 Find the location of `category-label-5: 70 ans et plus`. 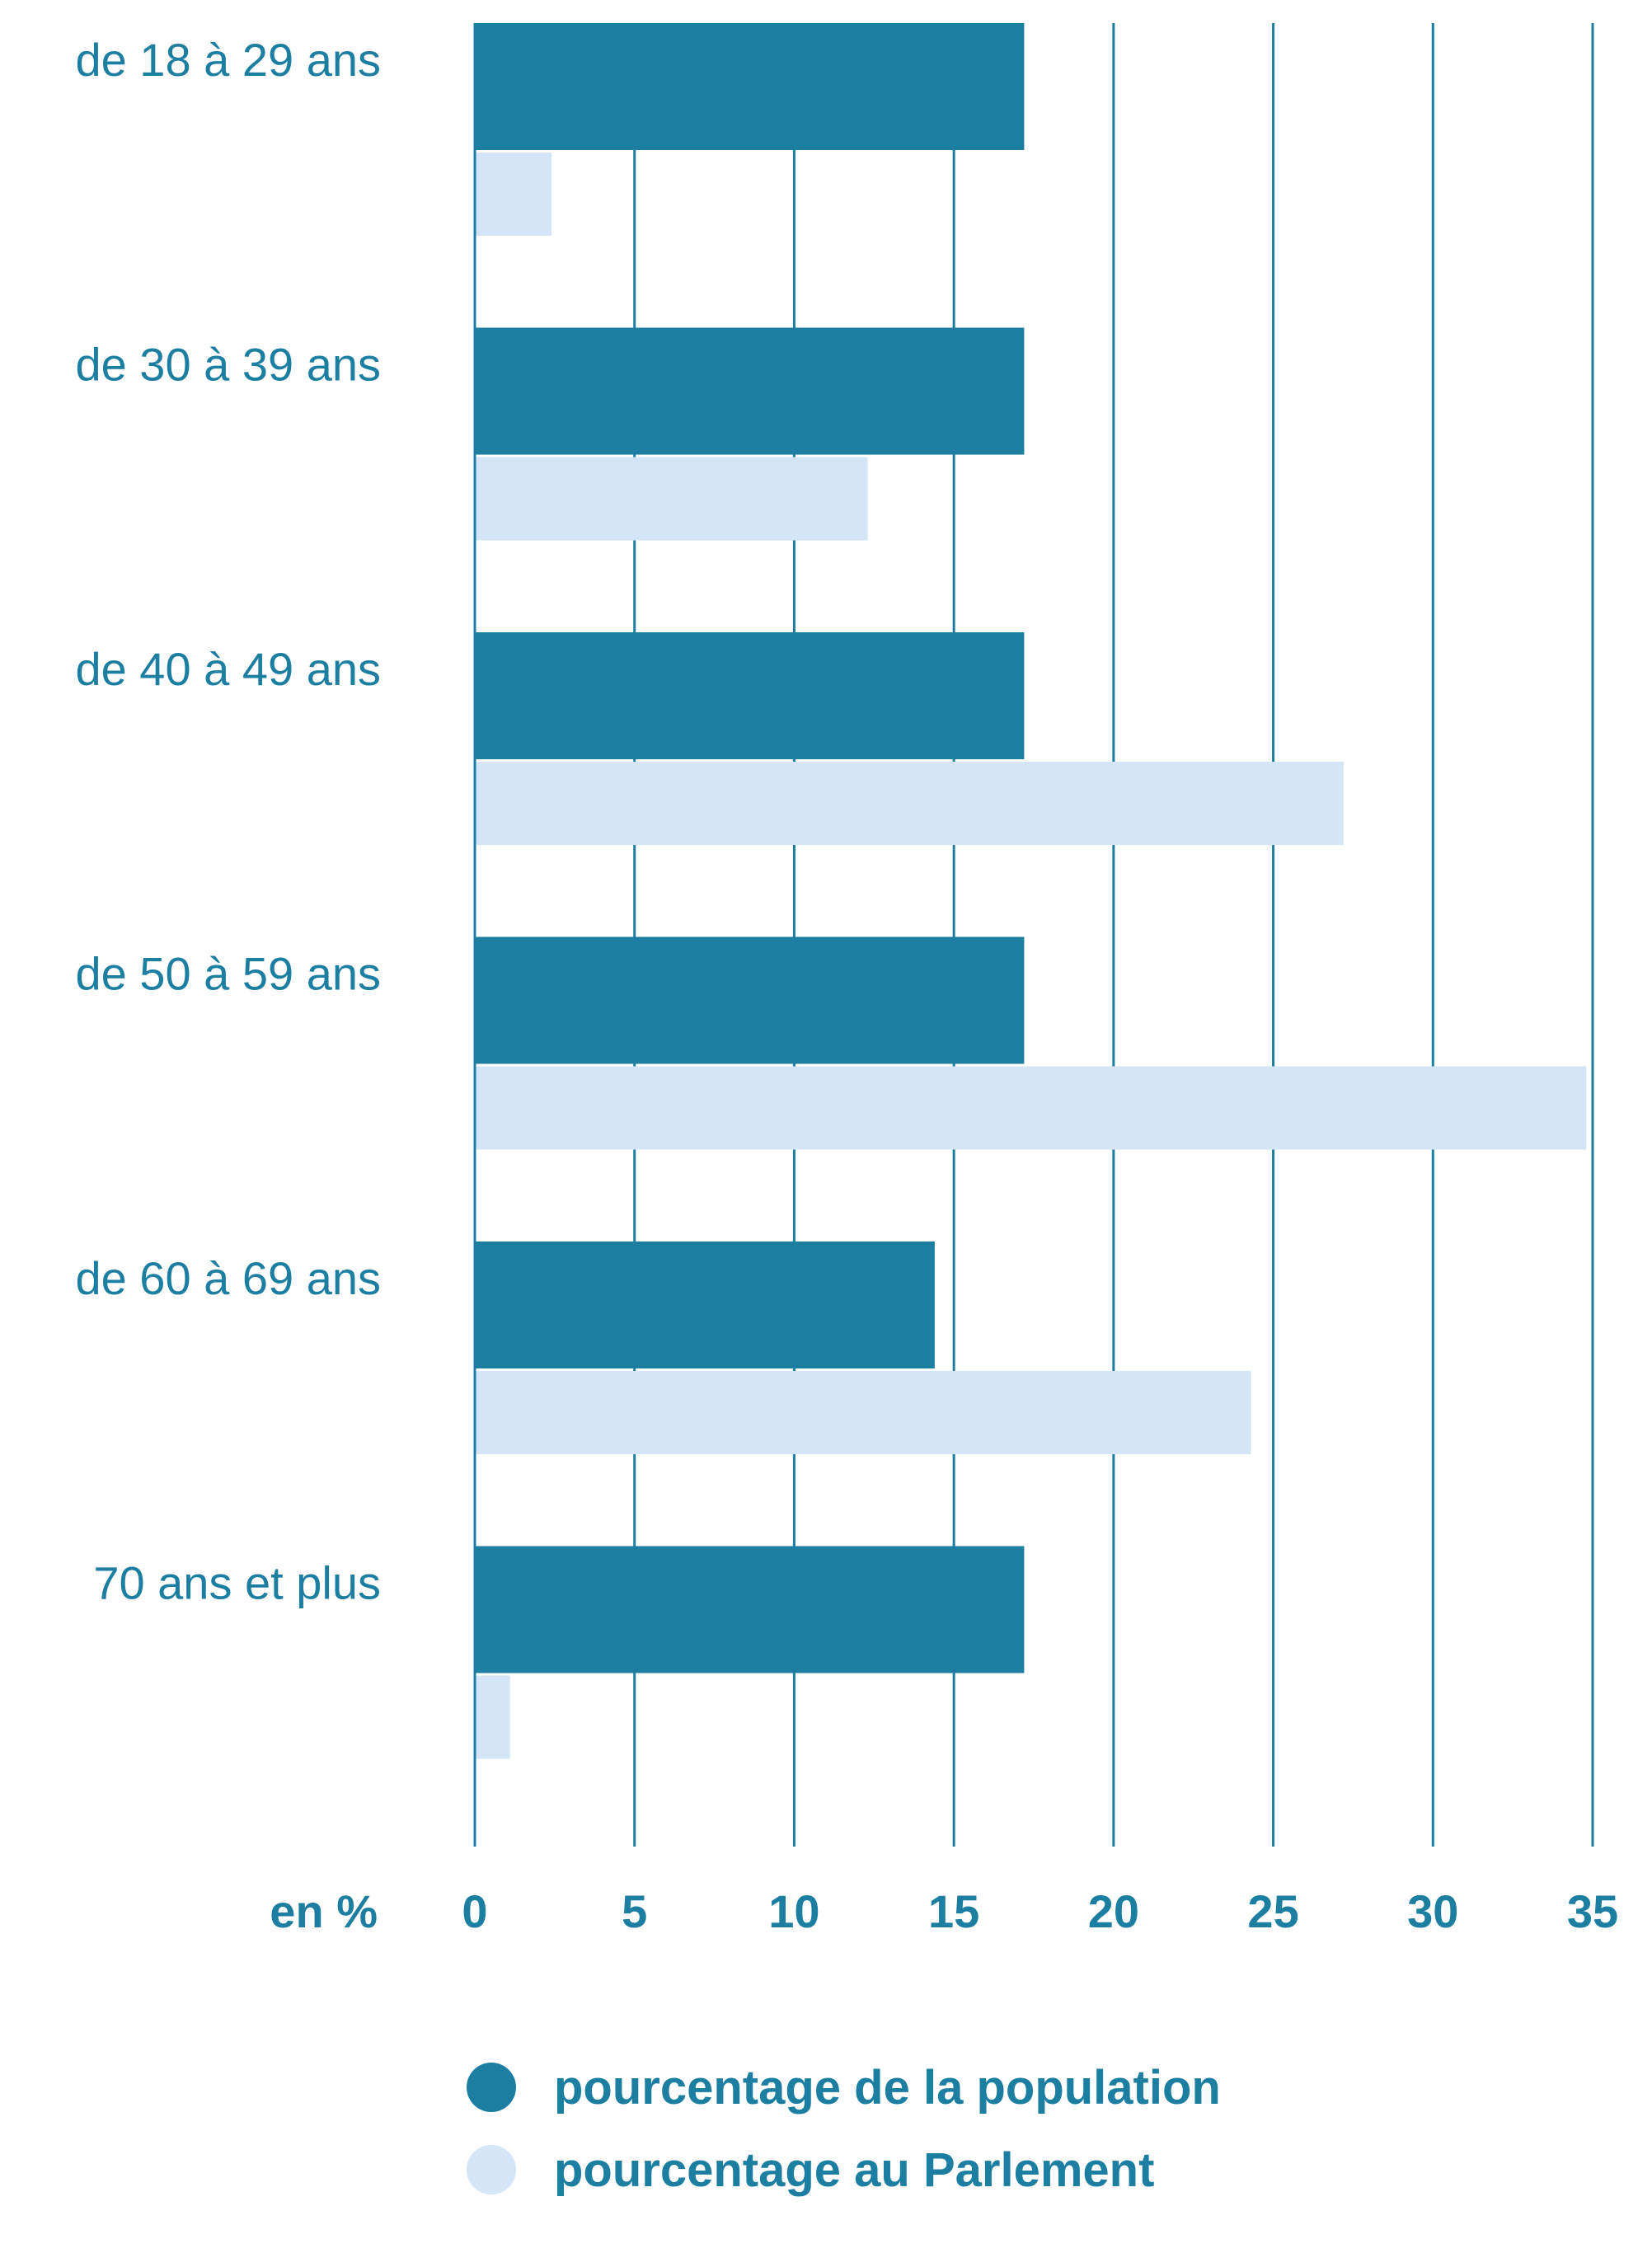

category-label-5: 70 ans et plus is located at coordinates (237, 1583).